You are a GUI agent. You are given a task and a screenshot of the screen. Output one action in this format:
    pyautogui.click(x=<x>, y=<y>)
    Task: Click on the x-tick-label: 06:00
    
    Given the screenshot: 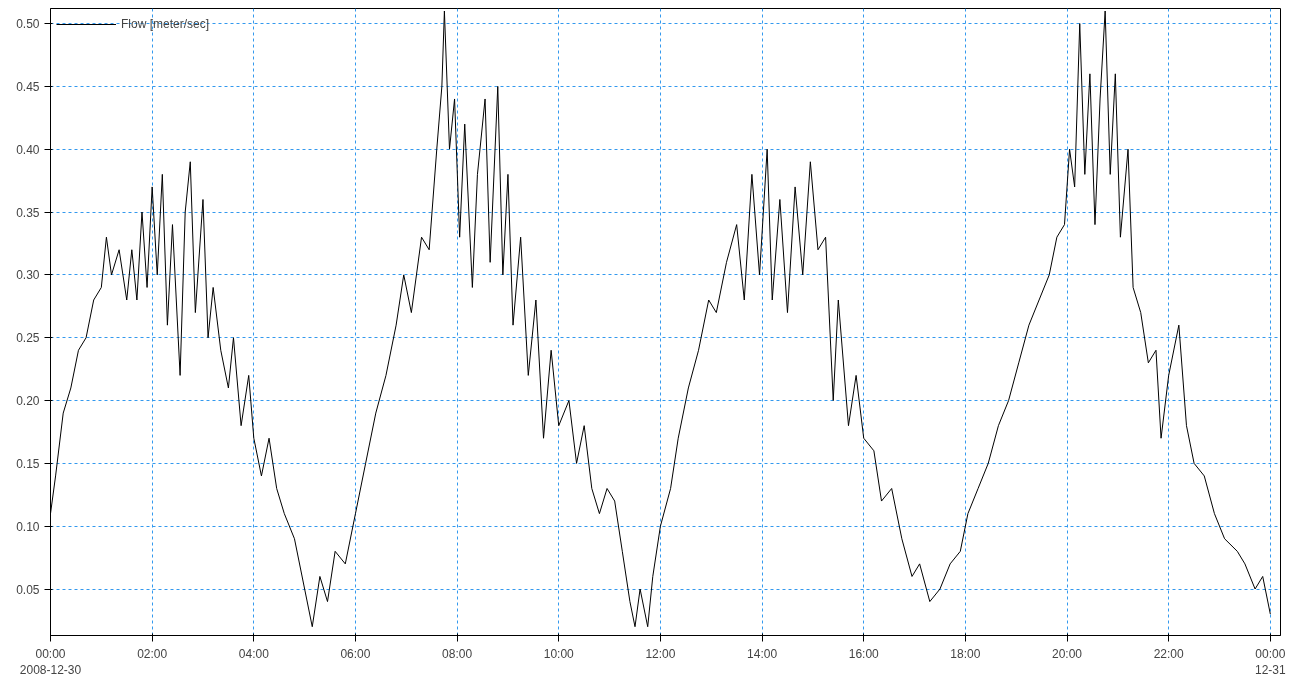 What is the action you would take?
    pyautogui.click(x=355, y=653)
    